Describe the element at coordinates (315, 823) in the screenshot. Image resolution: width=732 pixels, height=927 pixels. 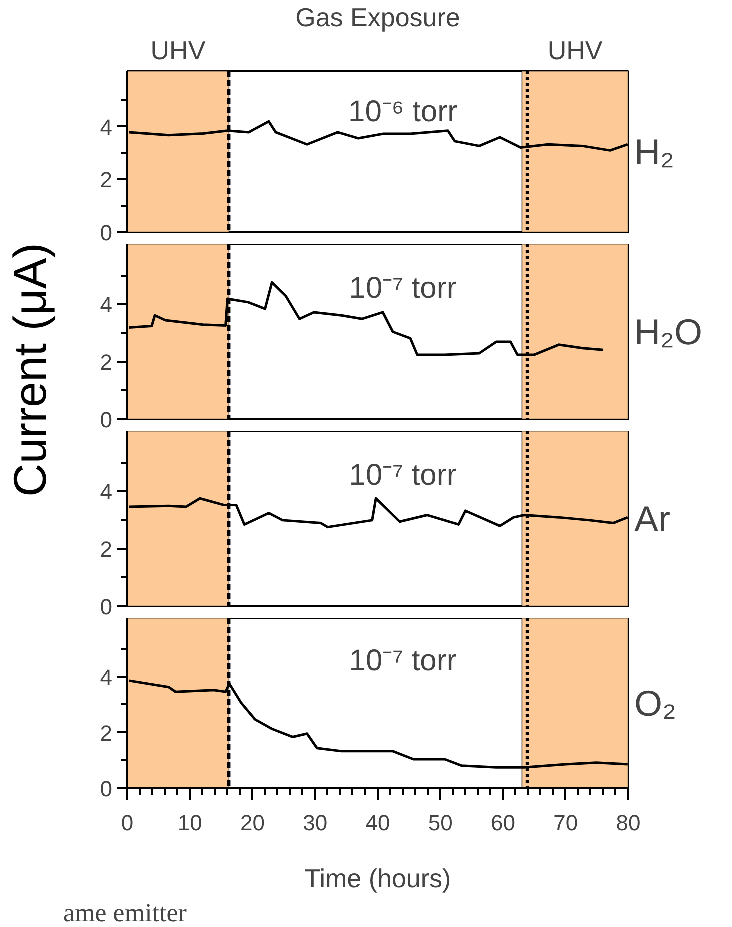
I see `x-tick-label: 30` at that location.